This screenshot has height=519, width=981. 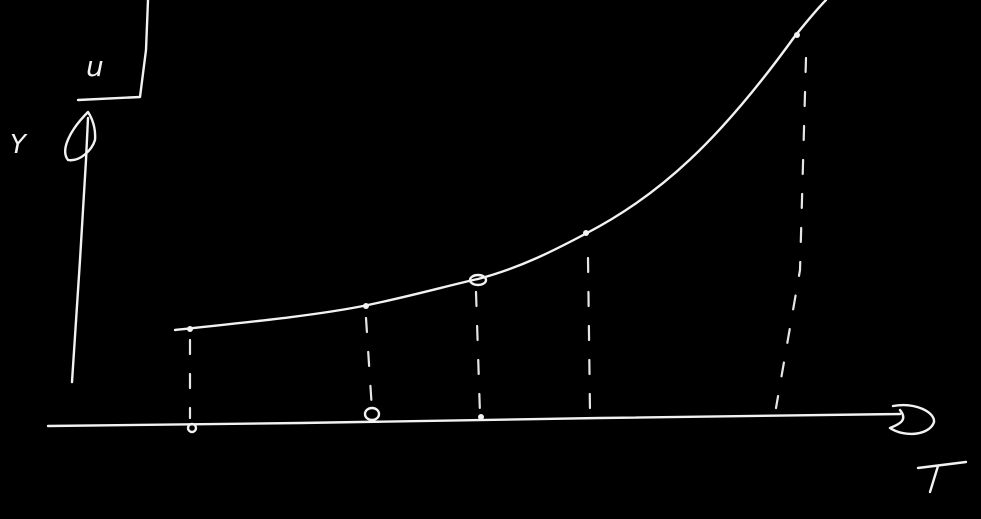 What do you see at coordinates (474, 420) in the screenshot?
I see `x-axis` at bounding box center [474, 420].